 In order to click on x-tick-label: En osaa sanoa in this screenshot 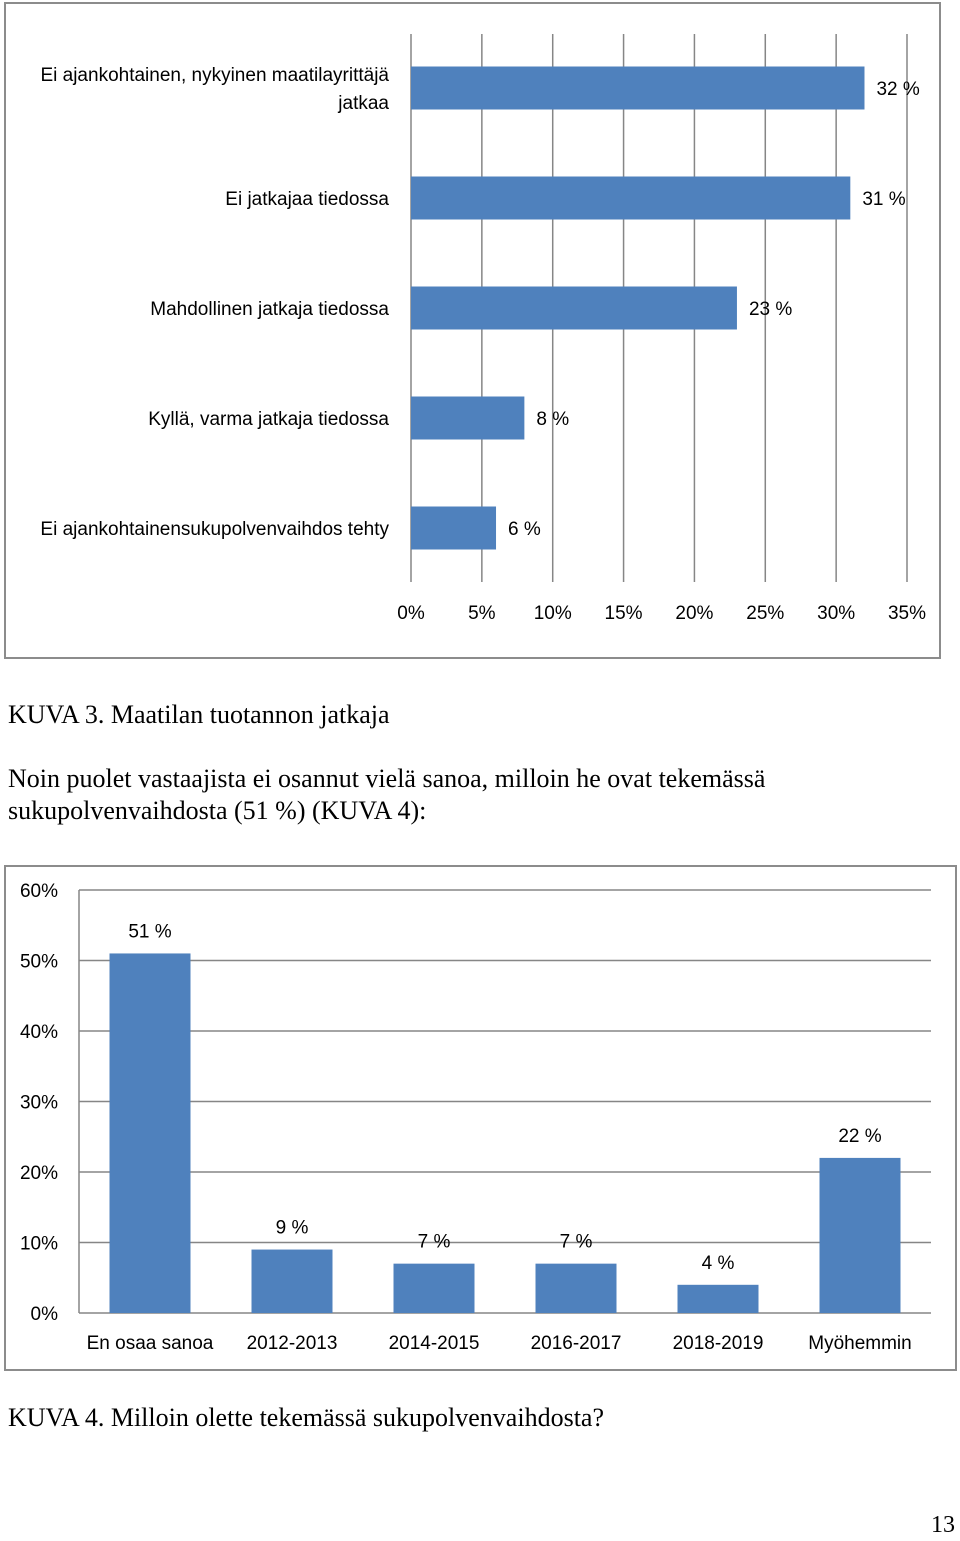, I will do `click(150, 1343)`.